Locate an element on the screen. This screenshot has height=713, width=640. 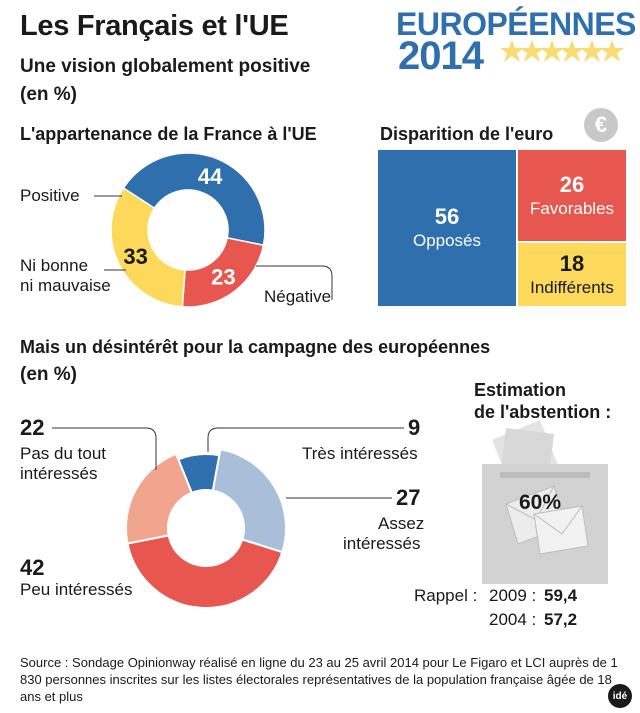
chart1-value-positive: 44 is located at coordinates (210, 176).